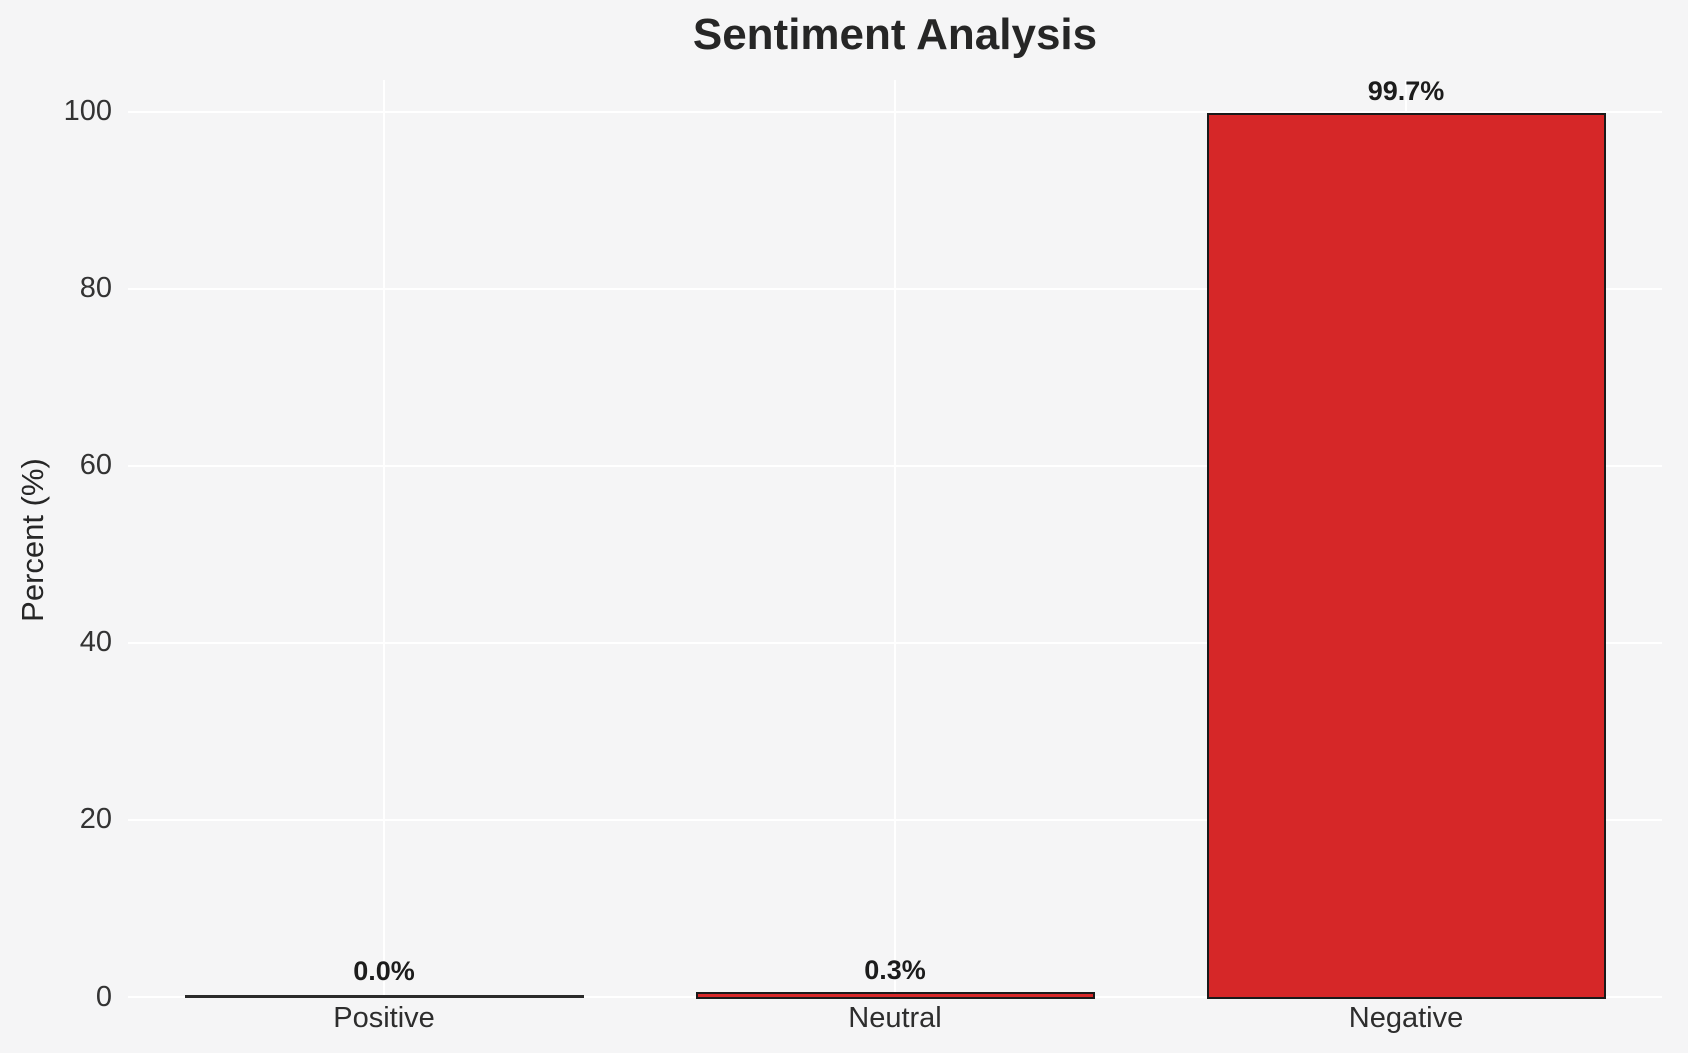 Image resolution: width=1688 pixels, height=1053 pixels. What do you see at coordinates (95, 642) in the screenshot?
I see `y-tick-label-40: 40` at bounding box center [95, 642].